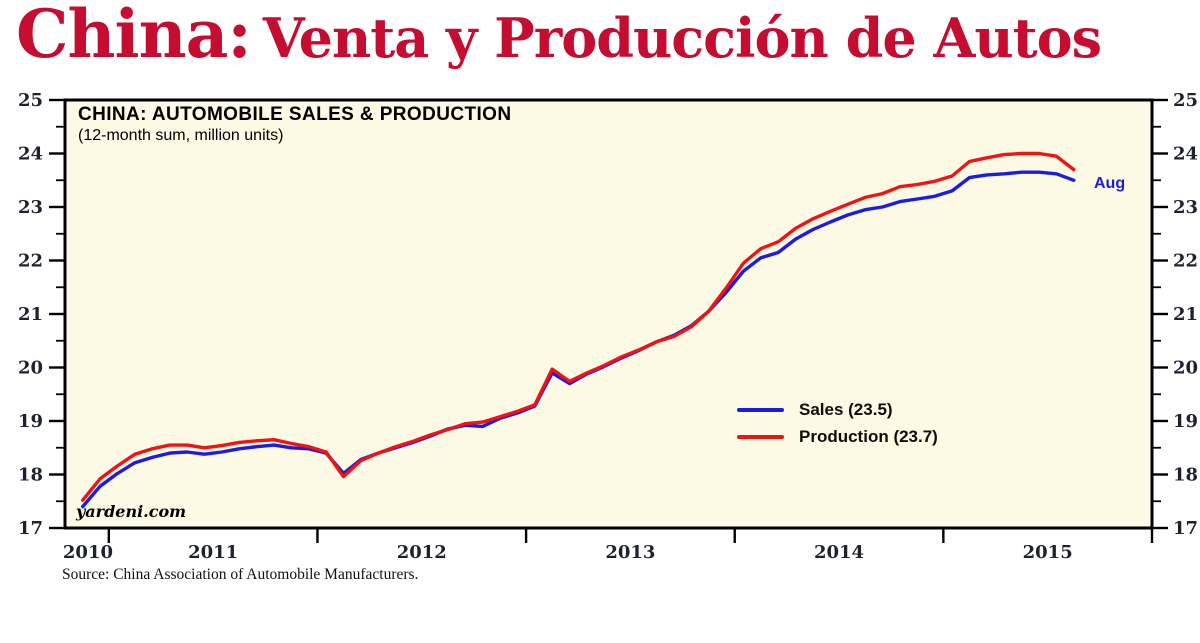 Image resolution: width=1200 pixels, height=643 pixels. I want to click on y-axis-label-left: 22, so click(30, 261).